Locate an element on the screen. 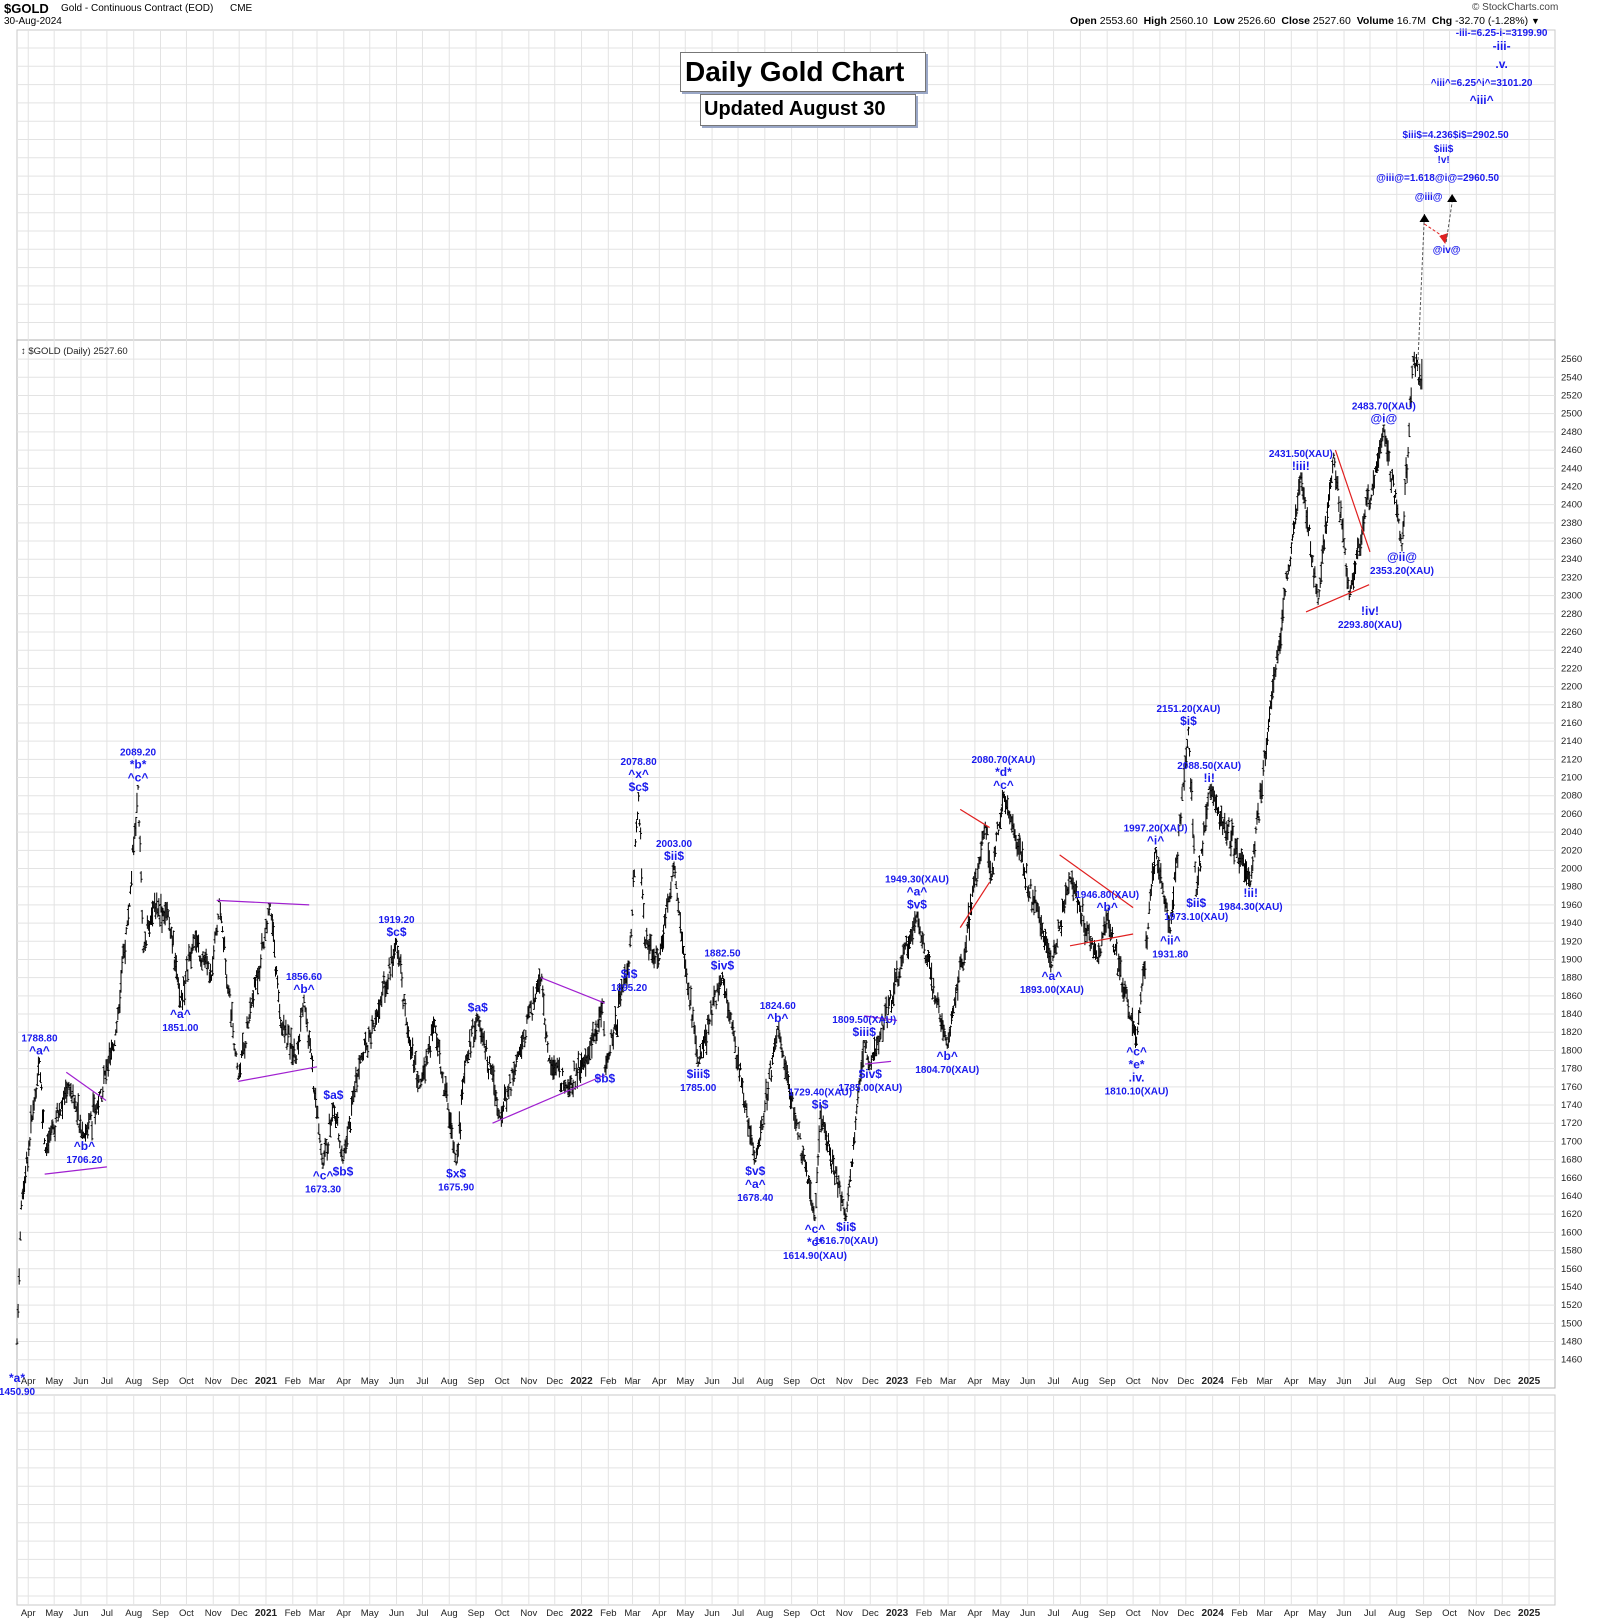  x-tick-label: 2024 is located at coordinates (1213, 1381).